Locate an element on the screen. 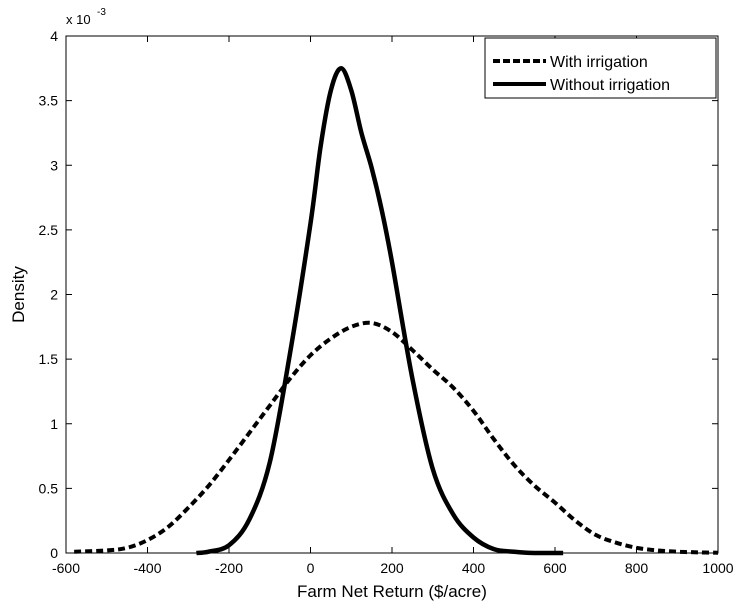 Image resolution: width=741 pixels, height=605 pixels. x-tick-label: 200 is located at coordinates (392, 568).